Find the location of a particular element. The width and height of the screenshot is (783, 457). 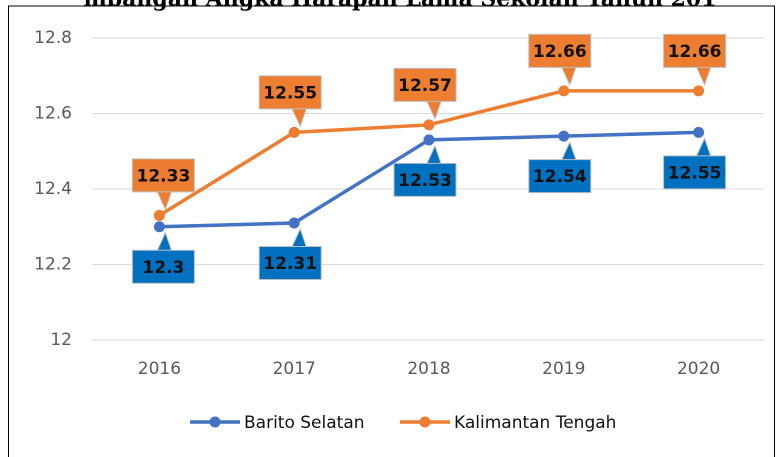

x-tick-label: 2020 is located at coordinates (698, 369).